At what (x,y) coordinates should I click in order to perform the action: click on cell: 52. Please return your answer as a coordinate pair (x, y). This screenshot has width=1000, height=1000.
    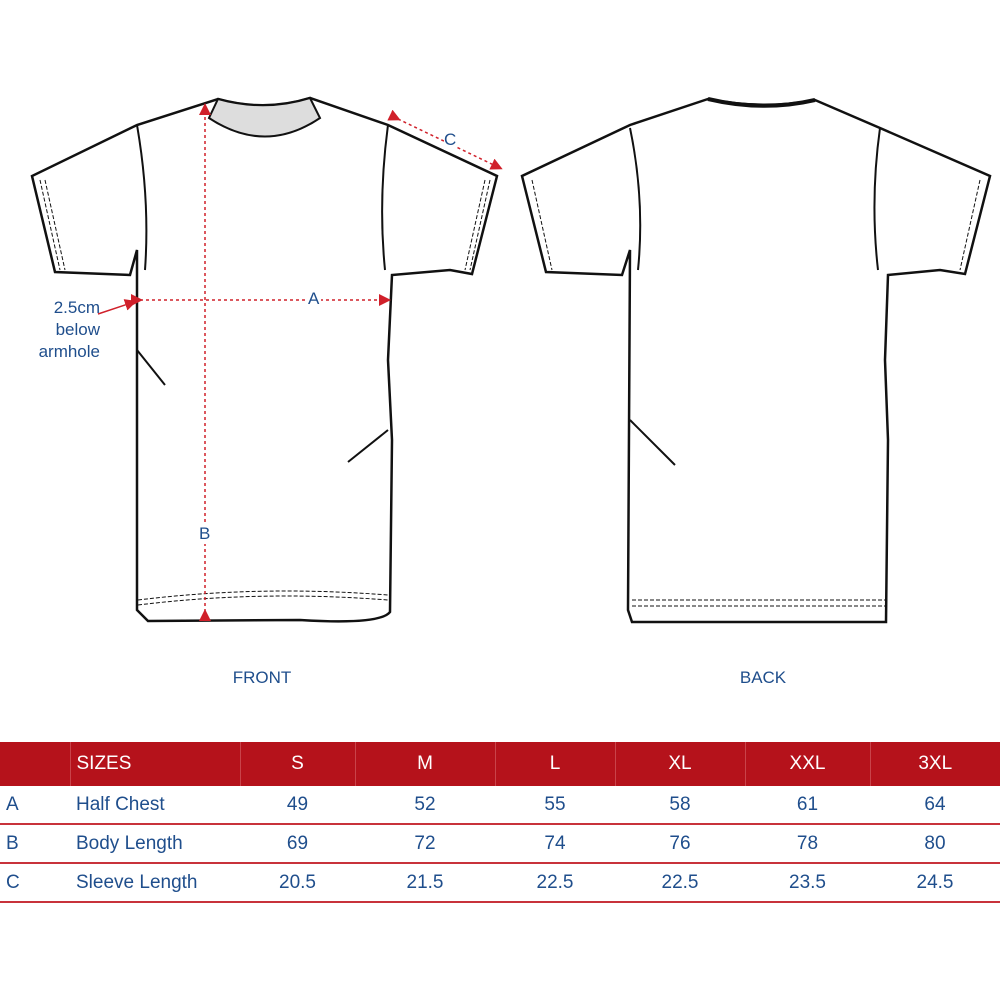
    Looking at the image, I should click on (425, 805).